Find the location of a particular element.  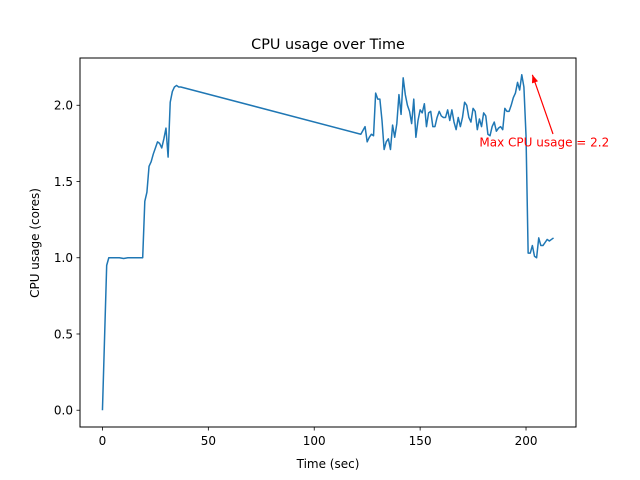

chart-title: CPU usage over Time is located at coordinates (328, 45).